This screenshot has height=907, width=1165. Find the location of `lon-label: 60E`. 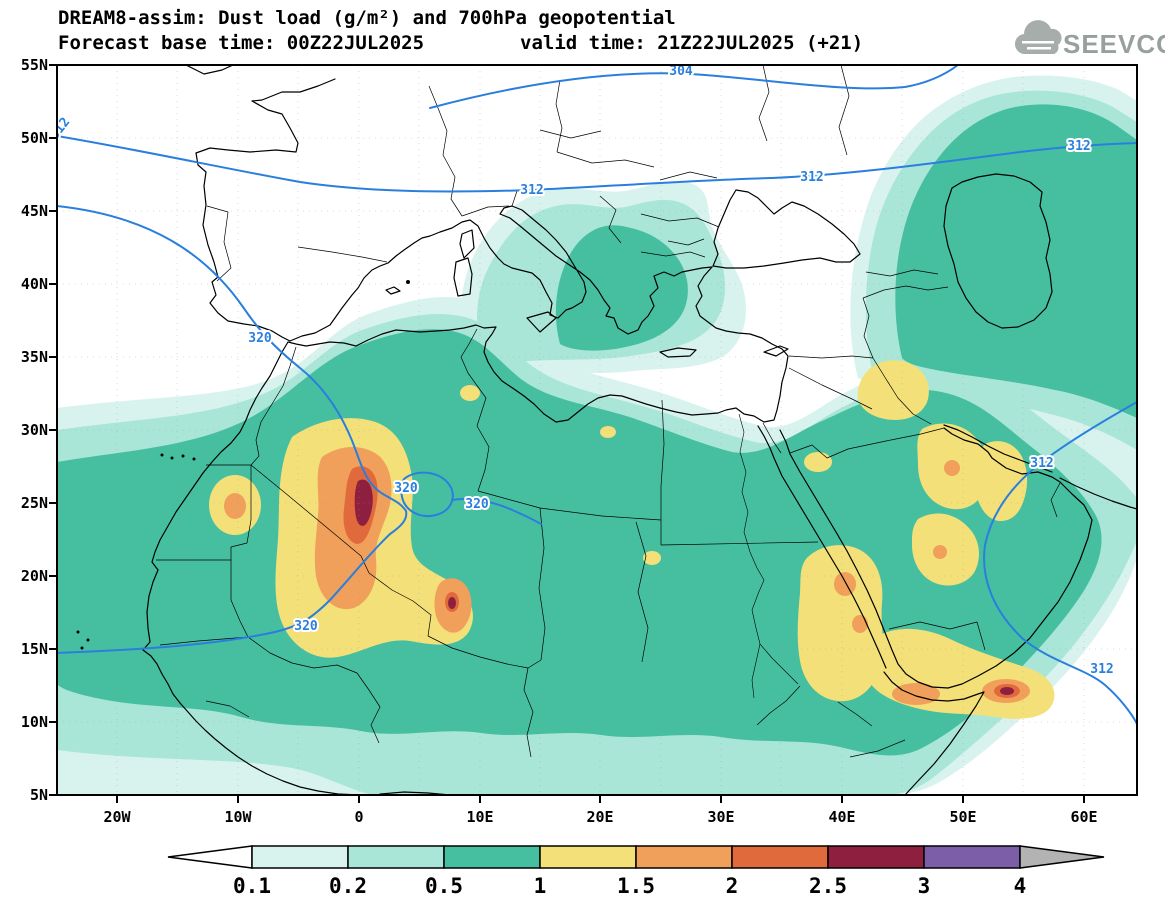

lon-label: 60E is located at coordinates (1083, 817).